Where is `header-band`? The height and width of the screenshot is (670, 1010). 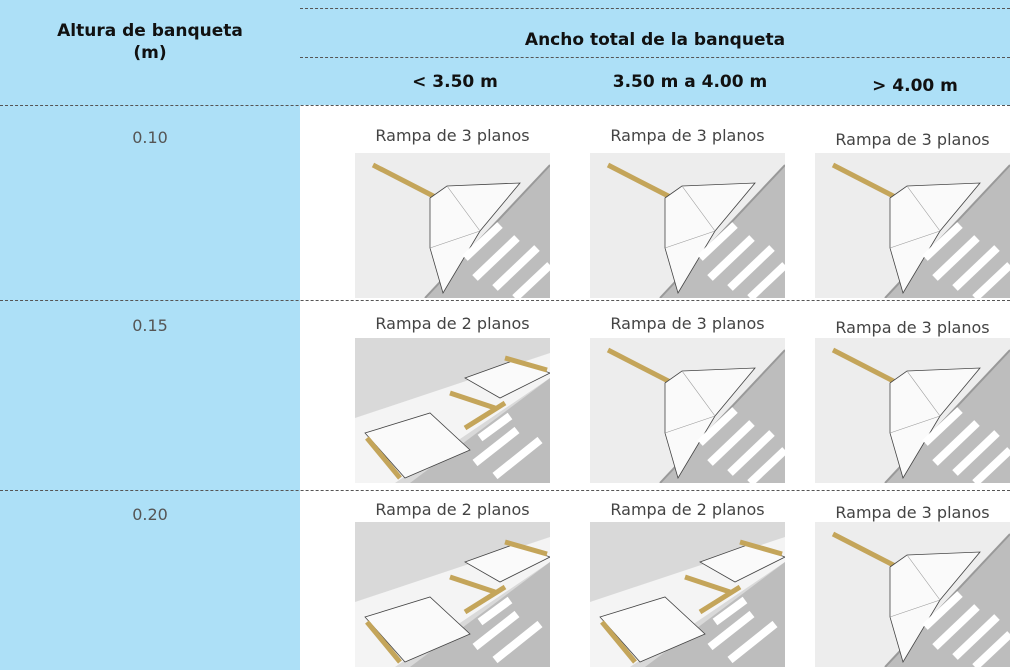 header-band is located at coordinates (655, 52).